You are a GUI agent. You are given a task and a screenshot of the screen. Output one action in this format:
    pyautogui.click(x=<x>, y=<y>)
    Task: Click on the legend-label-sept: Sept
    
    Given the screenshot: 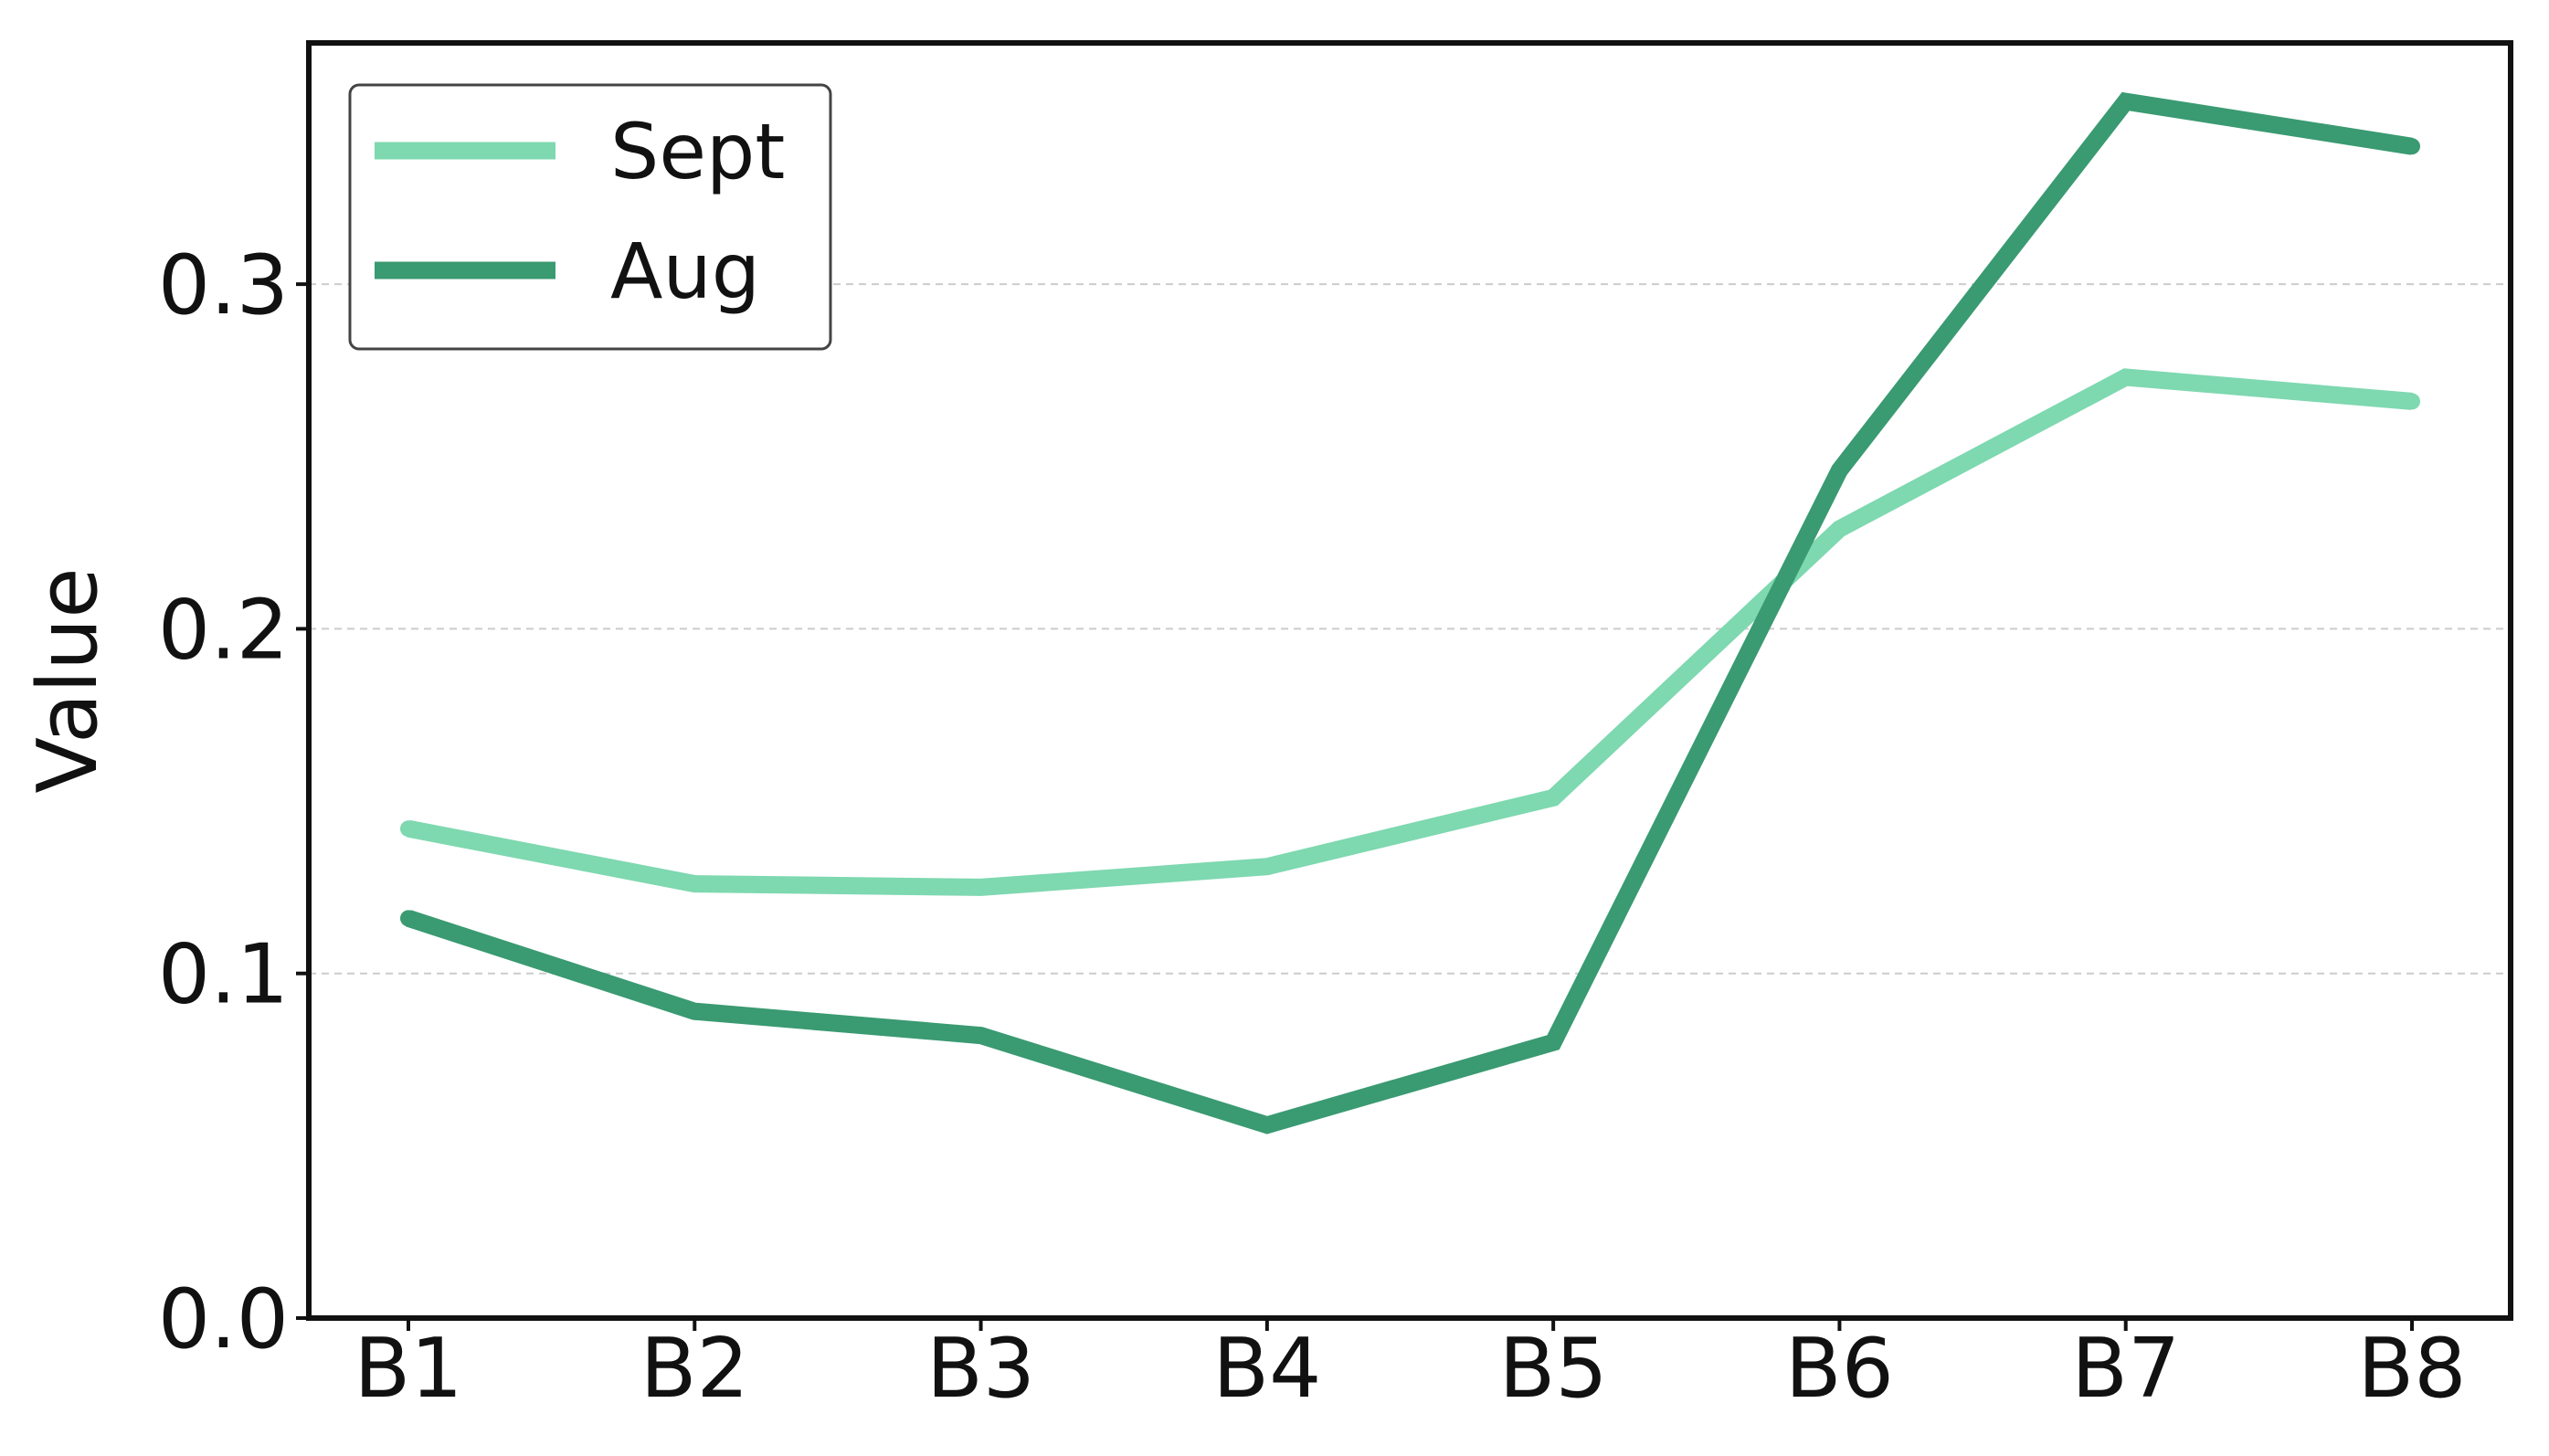 What is the action you would take?
    pyautogui.click(x=697, y=151)
    